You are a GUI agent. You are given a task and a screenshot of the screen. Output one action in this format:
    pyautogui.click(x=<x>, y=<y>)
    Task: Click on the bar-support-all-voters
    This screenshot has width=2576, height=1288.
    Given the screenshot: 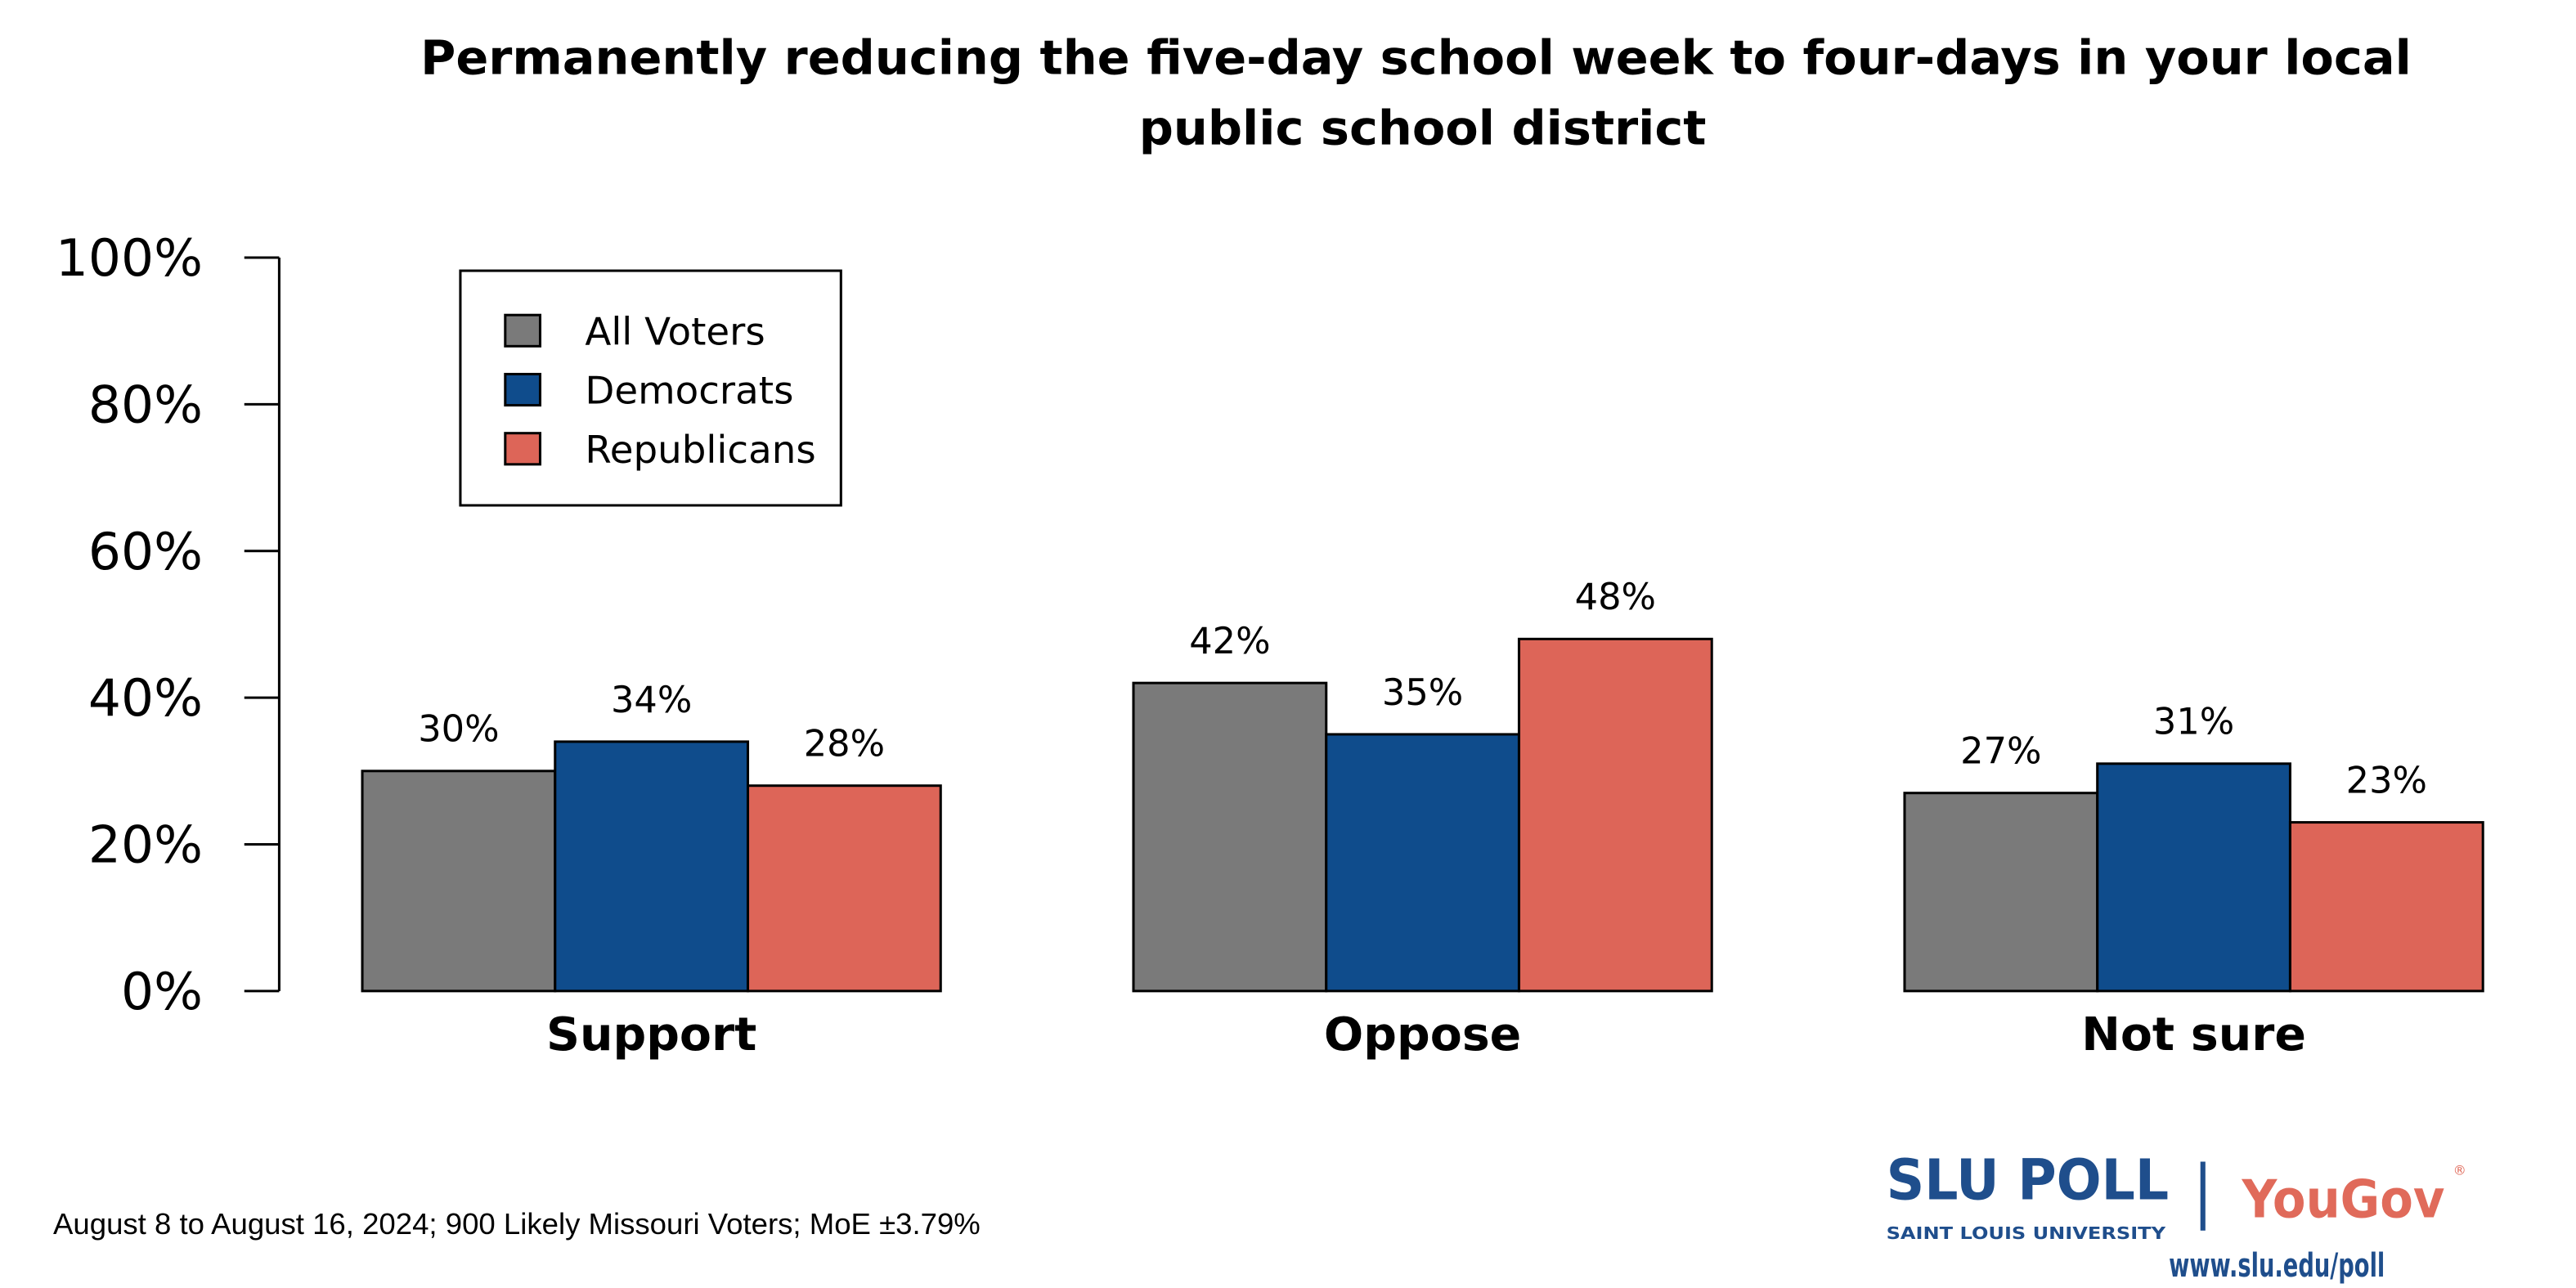 What is the action you would take?
    pyautogui.click(x=459, y=882)
    